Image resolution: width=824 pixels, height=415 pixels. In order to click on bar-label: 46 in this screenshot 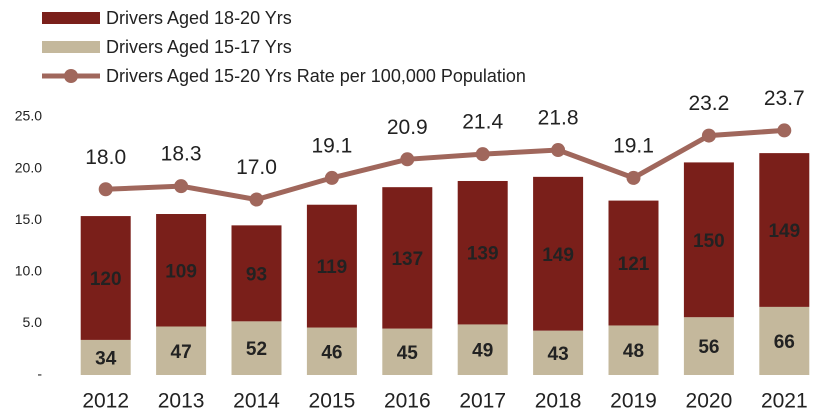, I will do `click(331, 352)`.